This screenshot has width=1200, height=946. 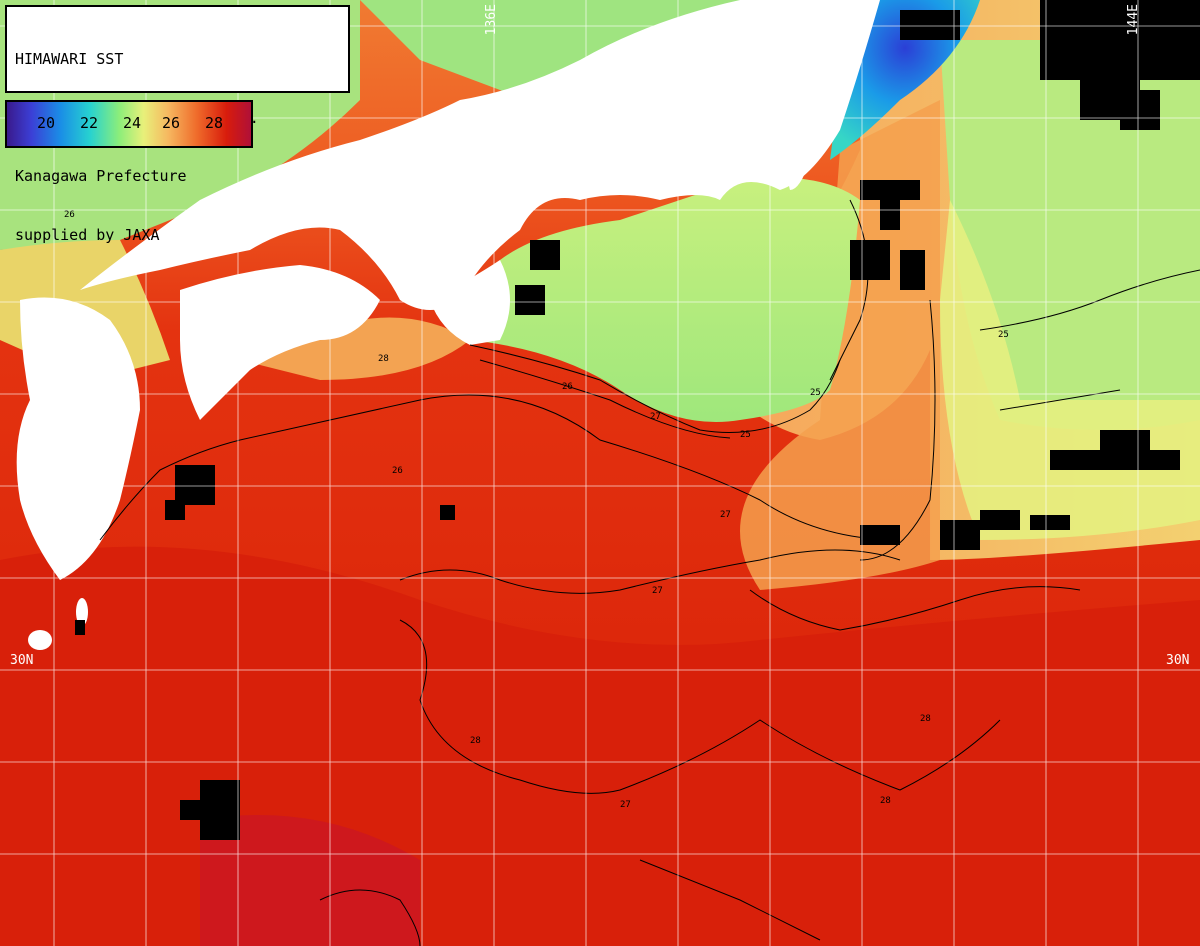 I want to click on title-product: HIMAWARI SST, so click(x=69, y=59).